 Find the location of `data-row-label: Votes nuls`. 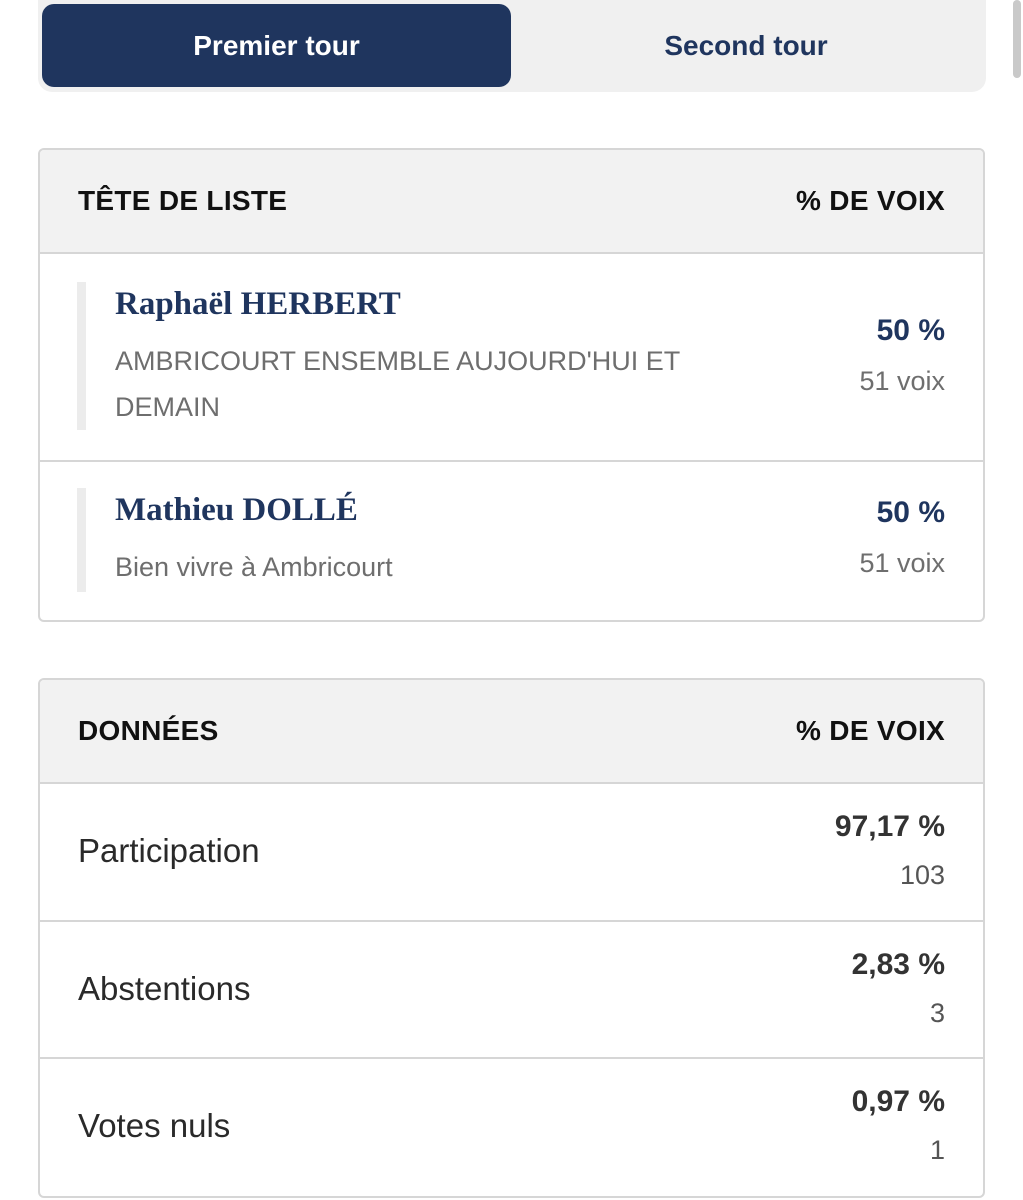

data-row-label: Votes nuls is located at coordinates (154, 1125).